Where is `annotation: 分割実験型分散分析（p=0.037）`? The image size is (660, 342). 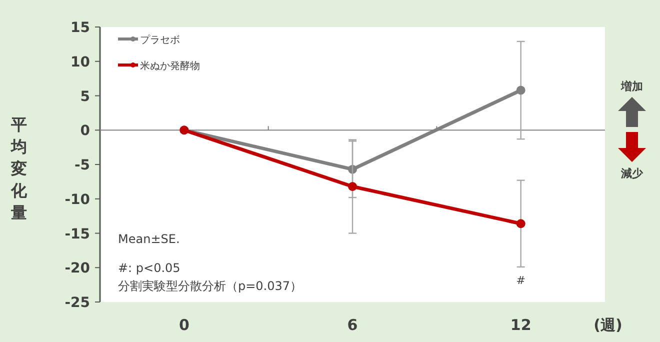
annotation: 分割実験型分散分析（p=0.037） is located at coordinates (210, 286).